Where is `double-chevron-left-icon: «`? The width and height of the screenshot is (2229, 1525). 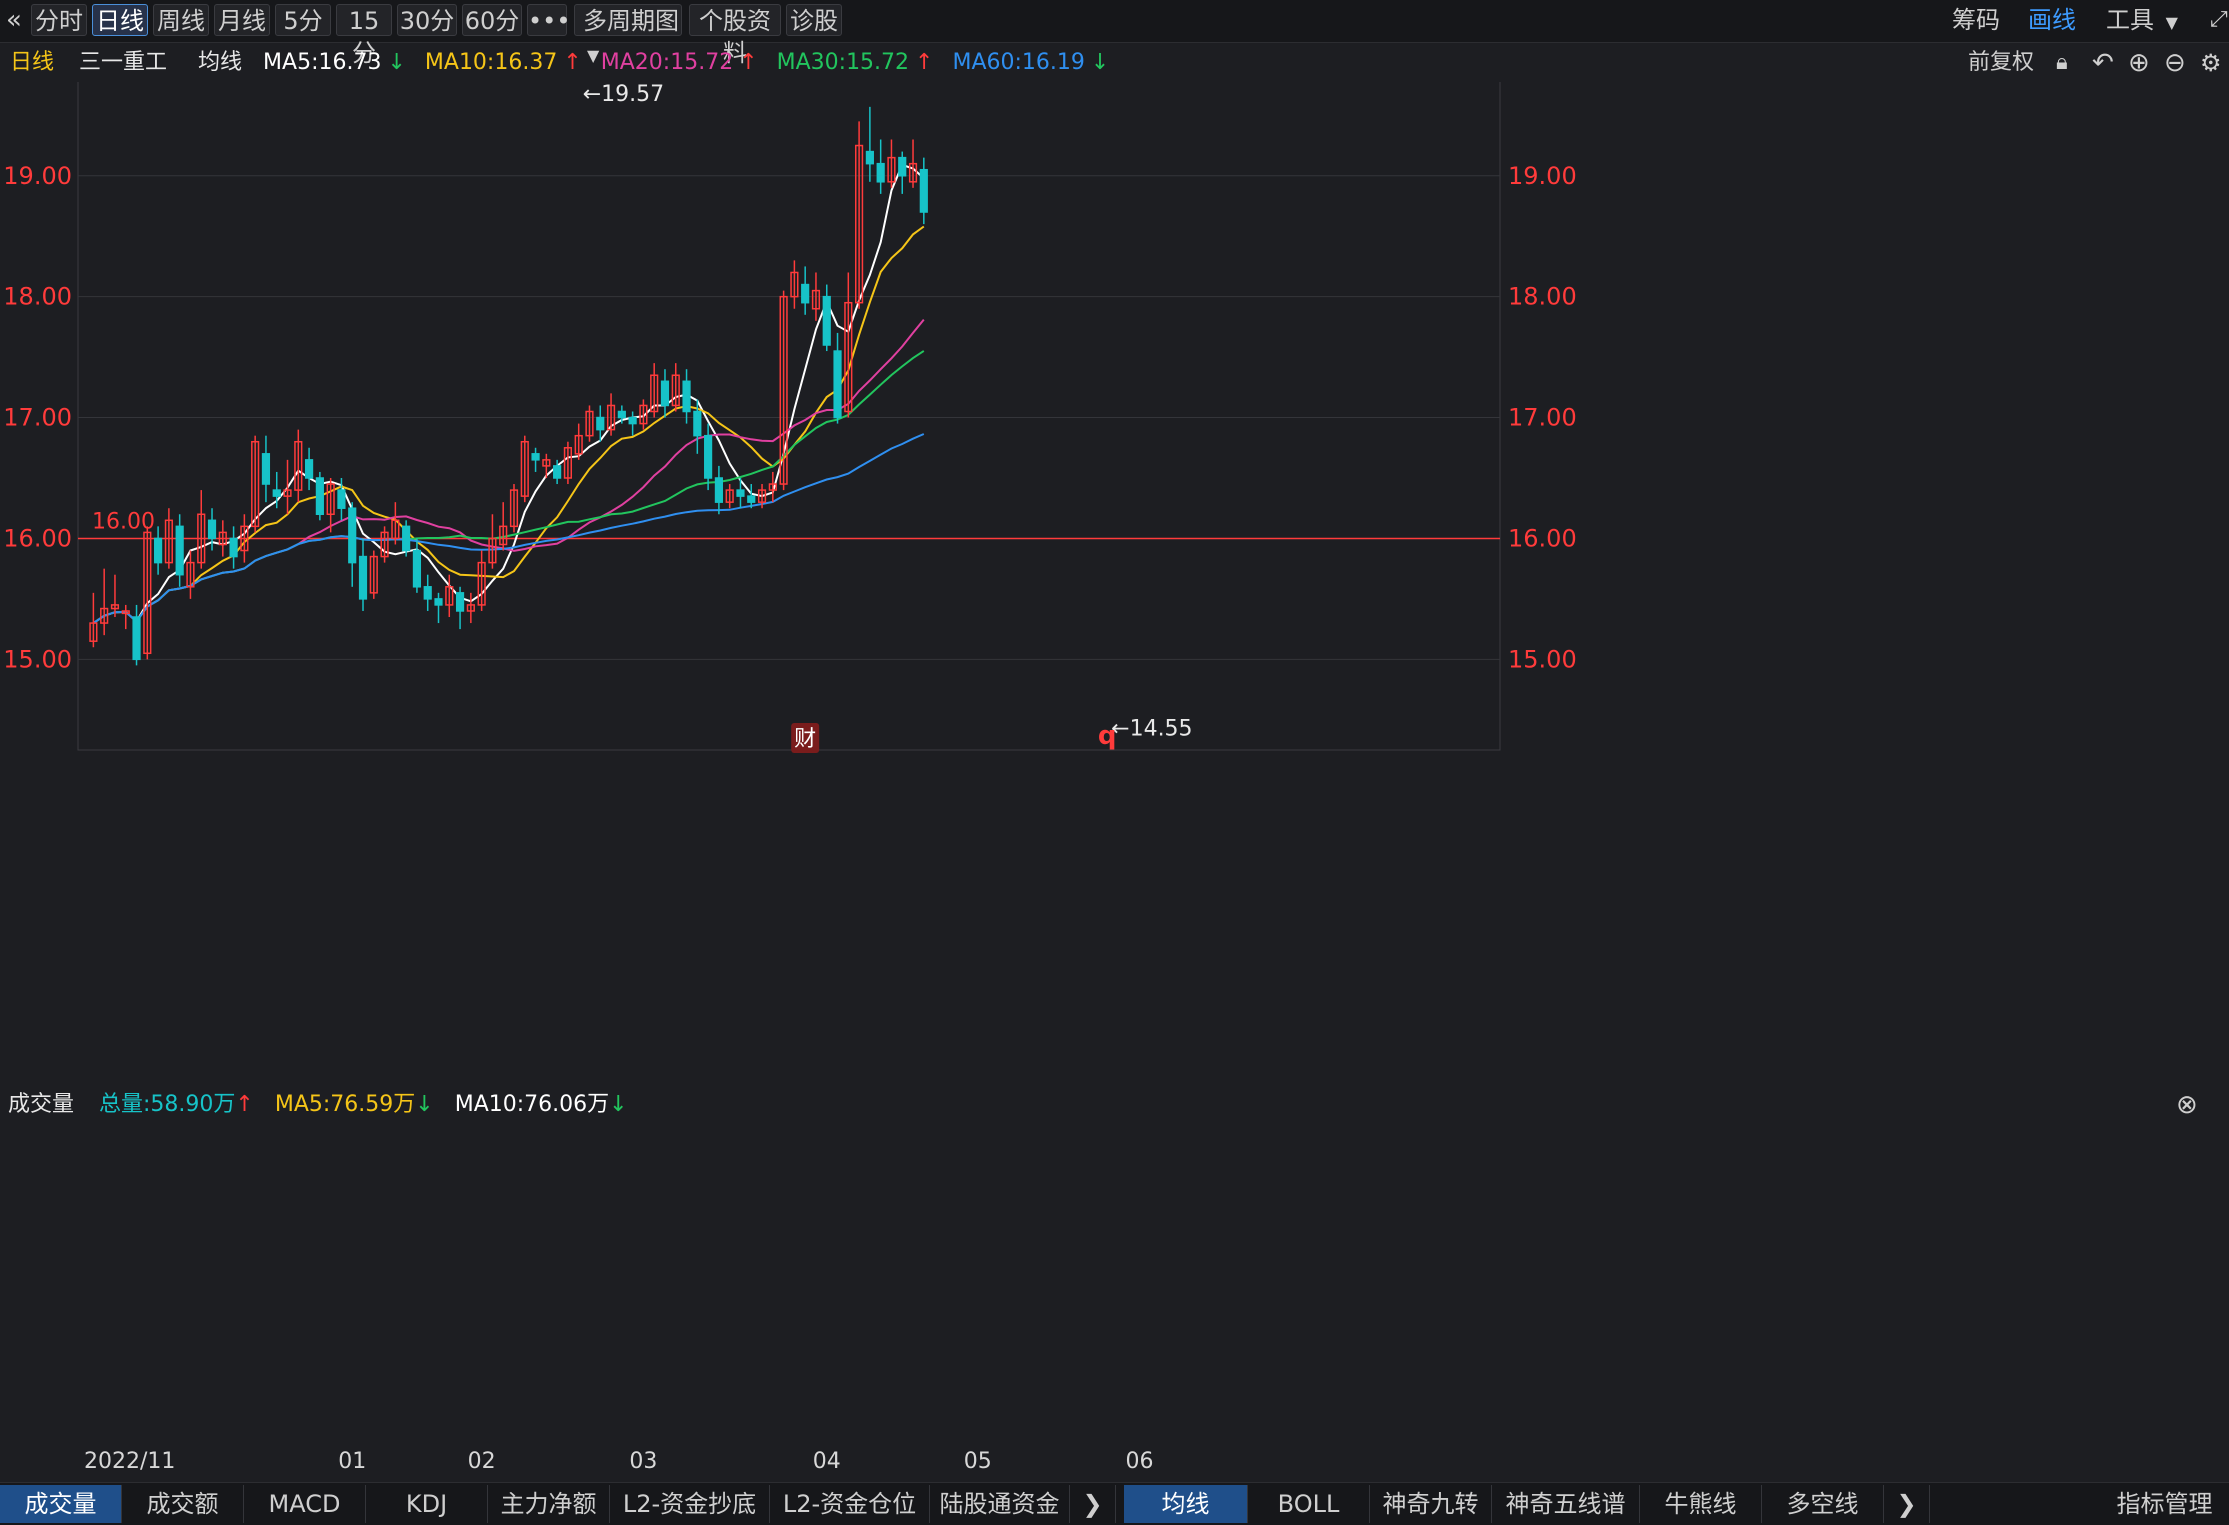
double-chevron-left-icon: « is located at coordinates (14, 20).